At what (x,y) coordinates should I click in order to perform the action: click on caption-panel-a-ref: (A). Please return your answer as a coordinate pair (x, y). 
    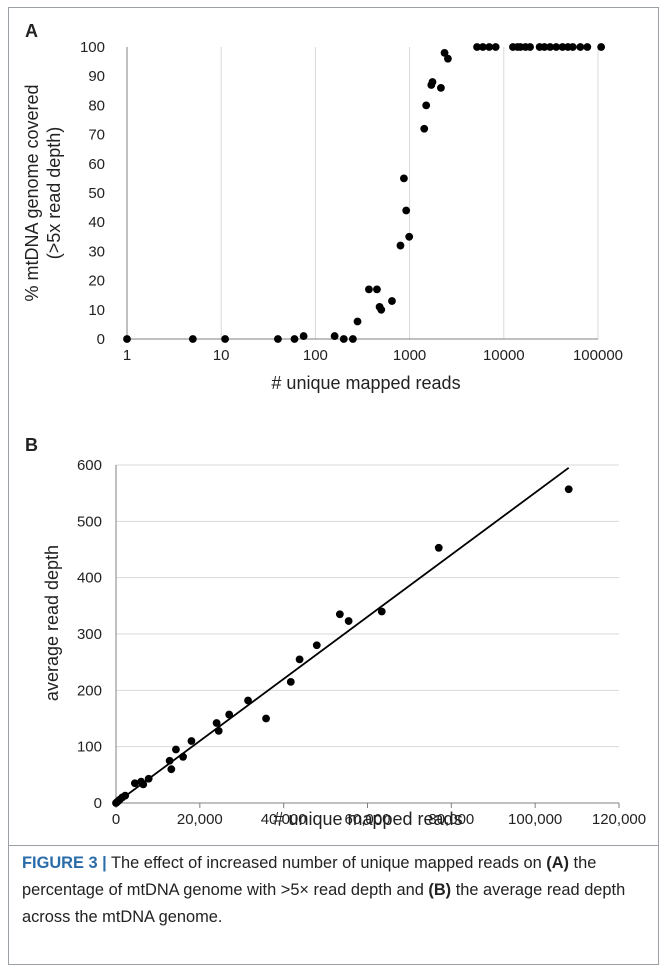
    Looking at the image, I should click on (557, 863).